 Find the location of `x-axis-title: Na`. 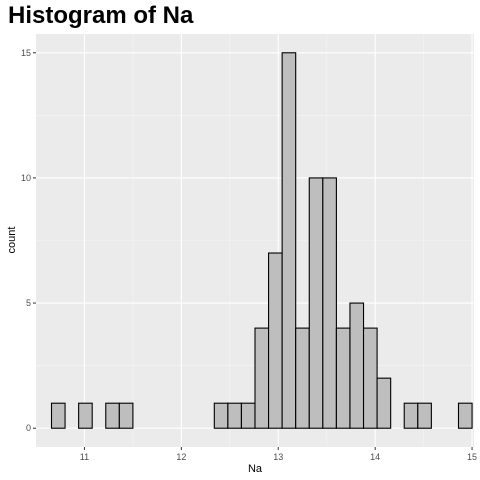

x-axis-title: Na is located at coordinates (255, 469).